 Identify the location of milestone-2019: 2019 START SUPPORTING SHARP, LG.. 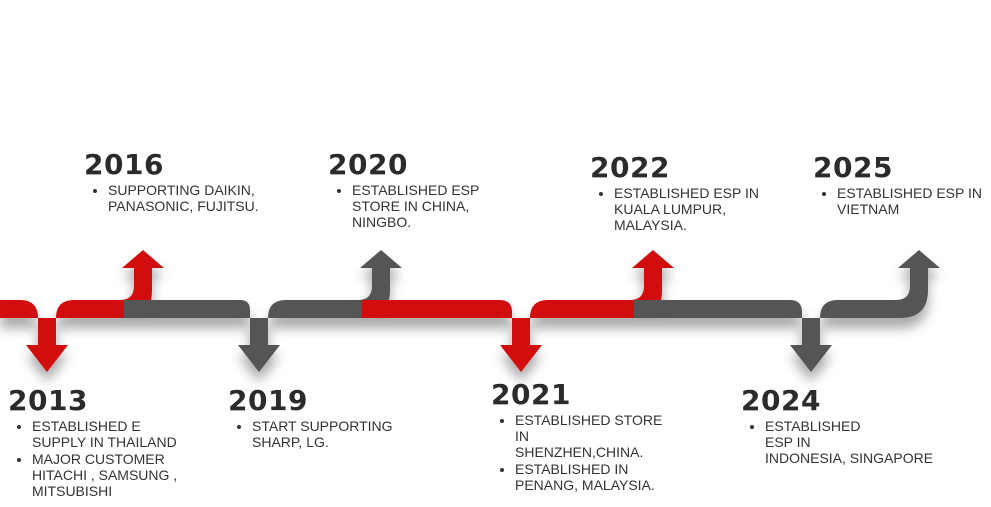
(333, 418).